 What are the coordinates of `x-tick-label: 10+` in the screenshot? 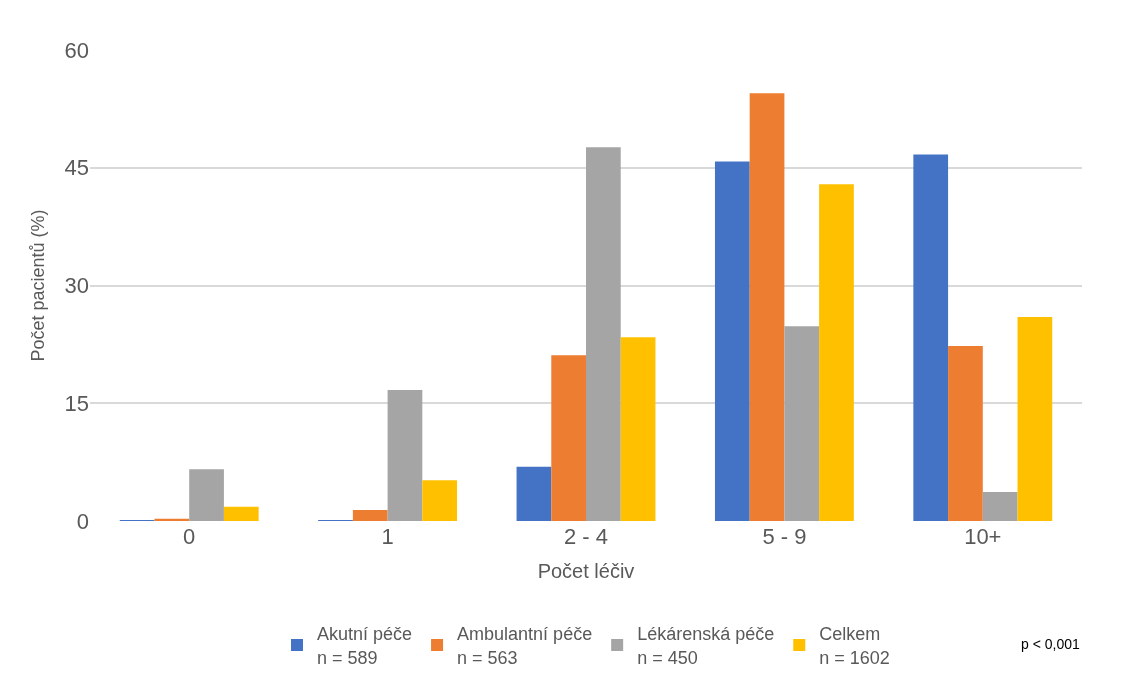 It's located at (983, 536).